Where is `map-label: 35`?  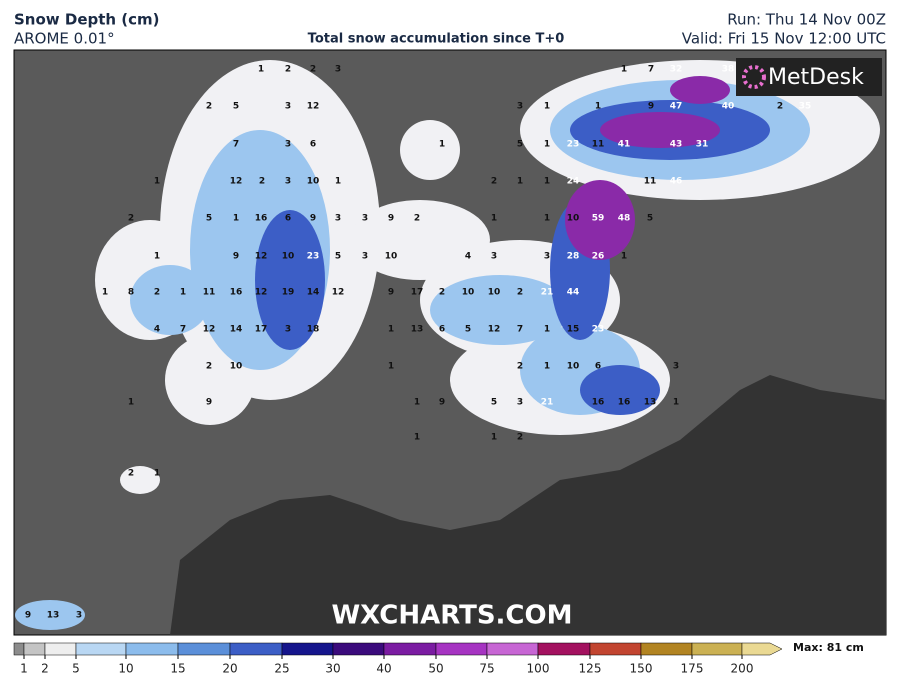
map-label: 35 is located at coordinates (805, 107).